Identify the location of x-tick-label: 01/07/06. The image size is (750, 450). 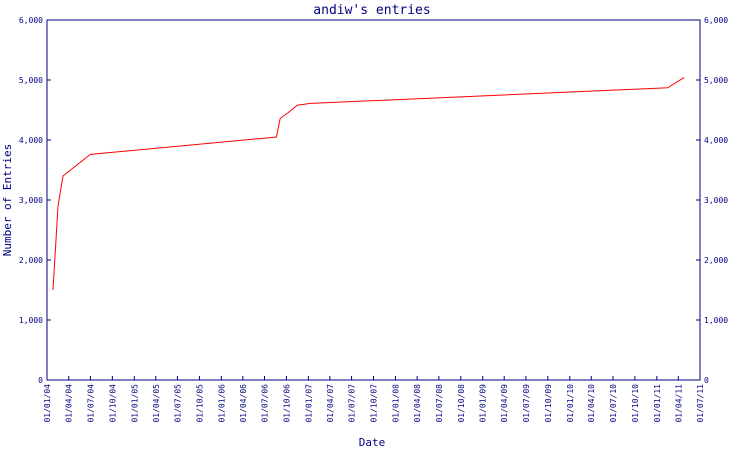
(265, 403).